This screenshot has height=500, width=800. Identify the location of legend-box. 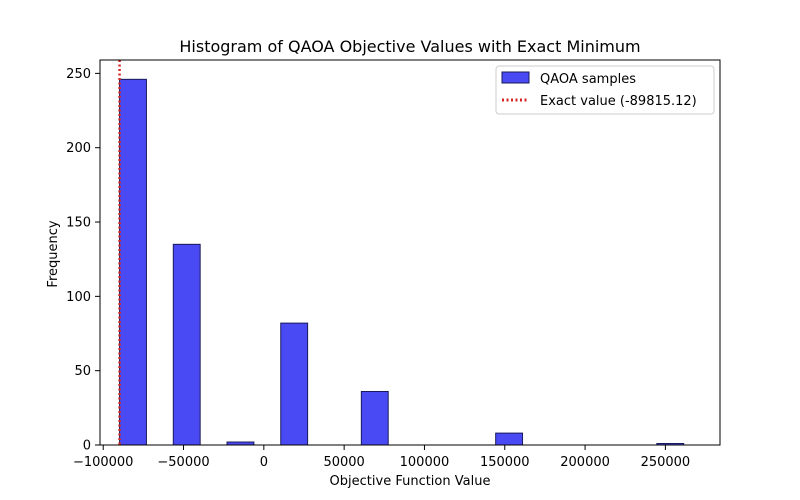
(605, 90).